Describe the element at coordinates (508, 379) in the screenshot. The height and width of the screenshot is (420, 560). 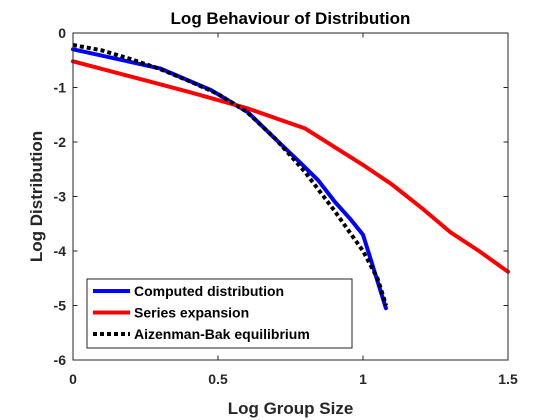
I see `x-tick-label: 1.5` at that location.